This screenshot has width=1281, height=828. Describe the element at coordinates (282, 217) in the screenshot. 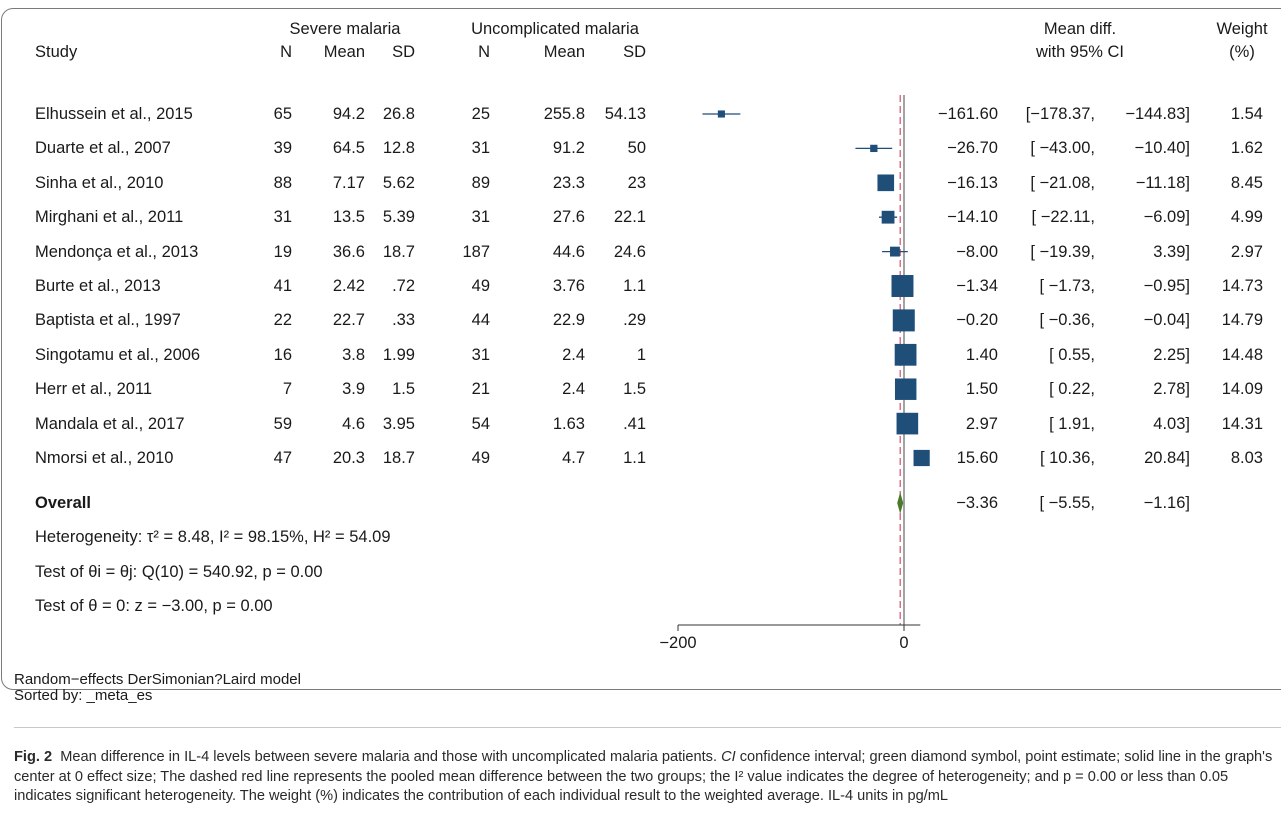

I see `row-n1: 31` at that location.